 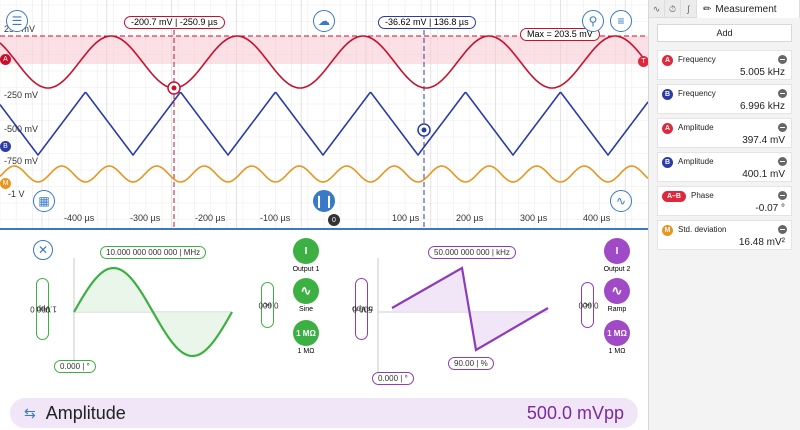 I want to click on scope-divider, so click(x=324, y=229).